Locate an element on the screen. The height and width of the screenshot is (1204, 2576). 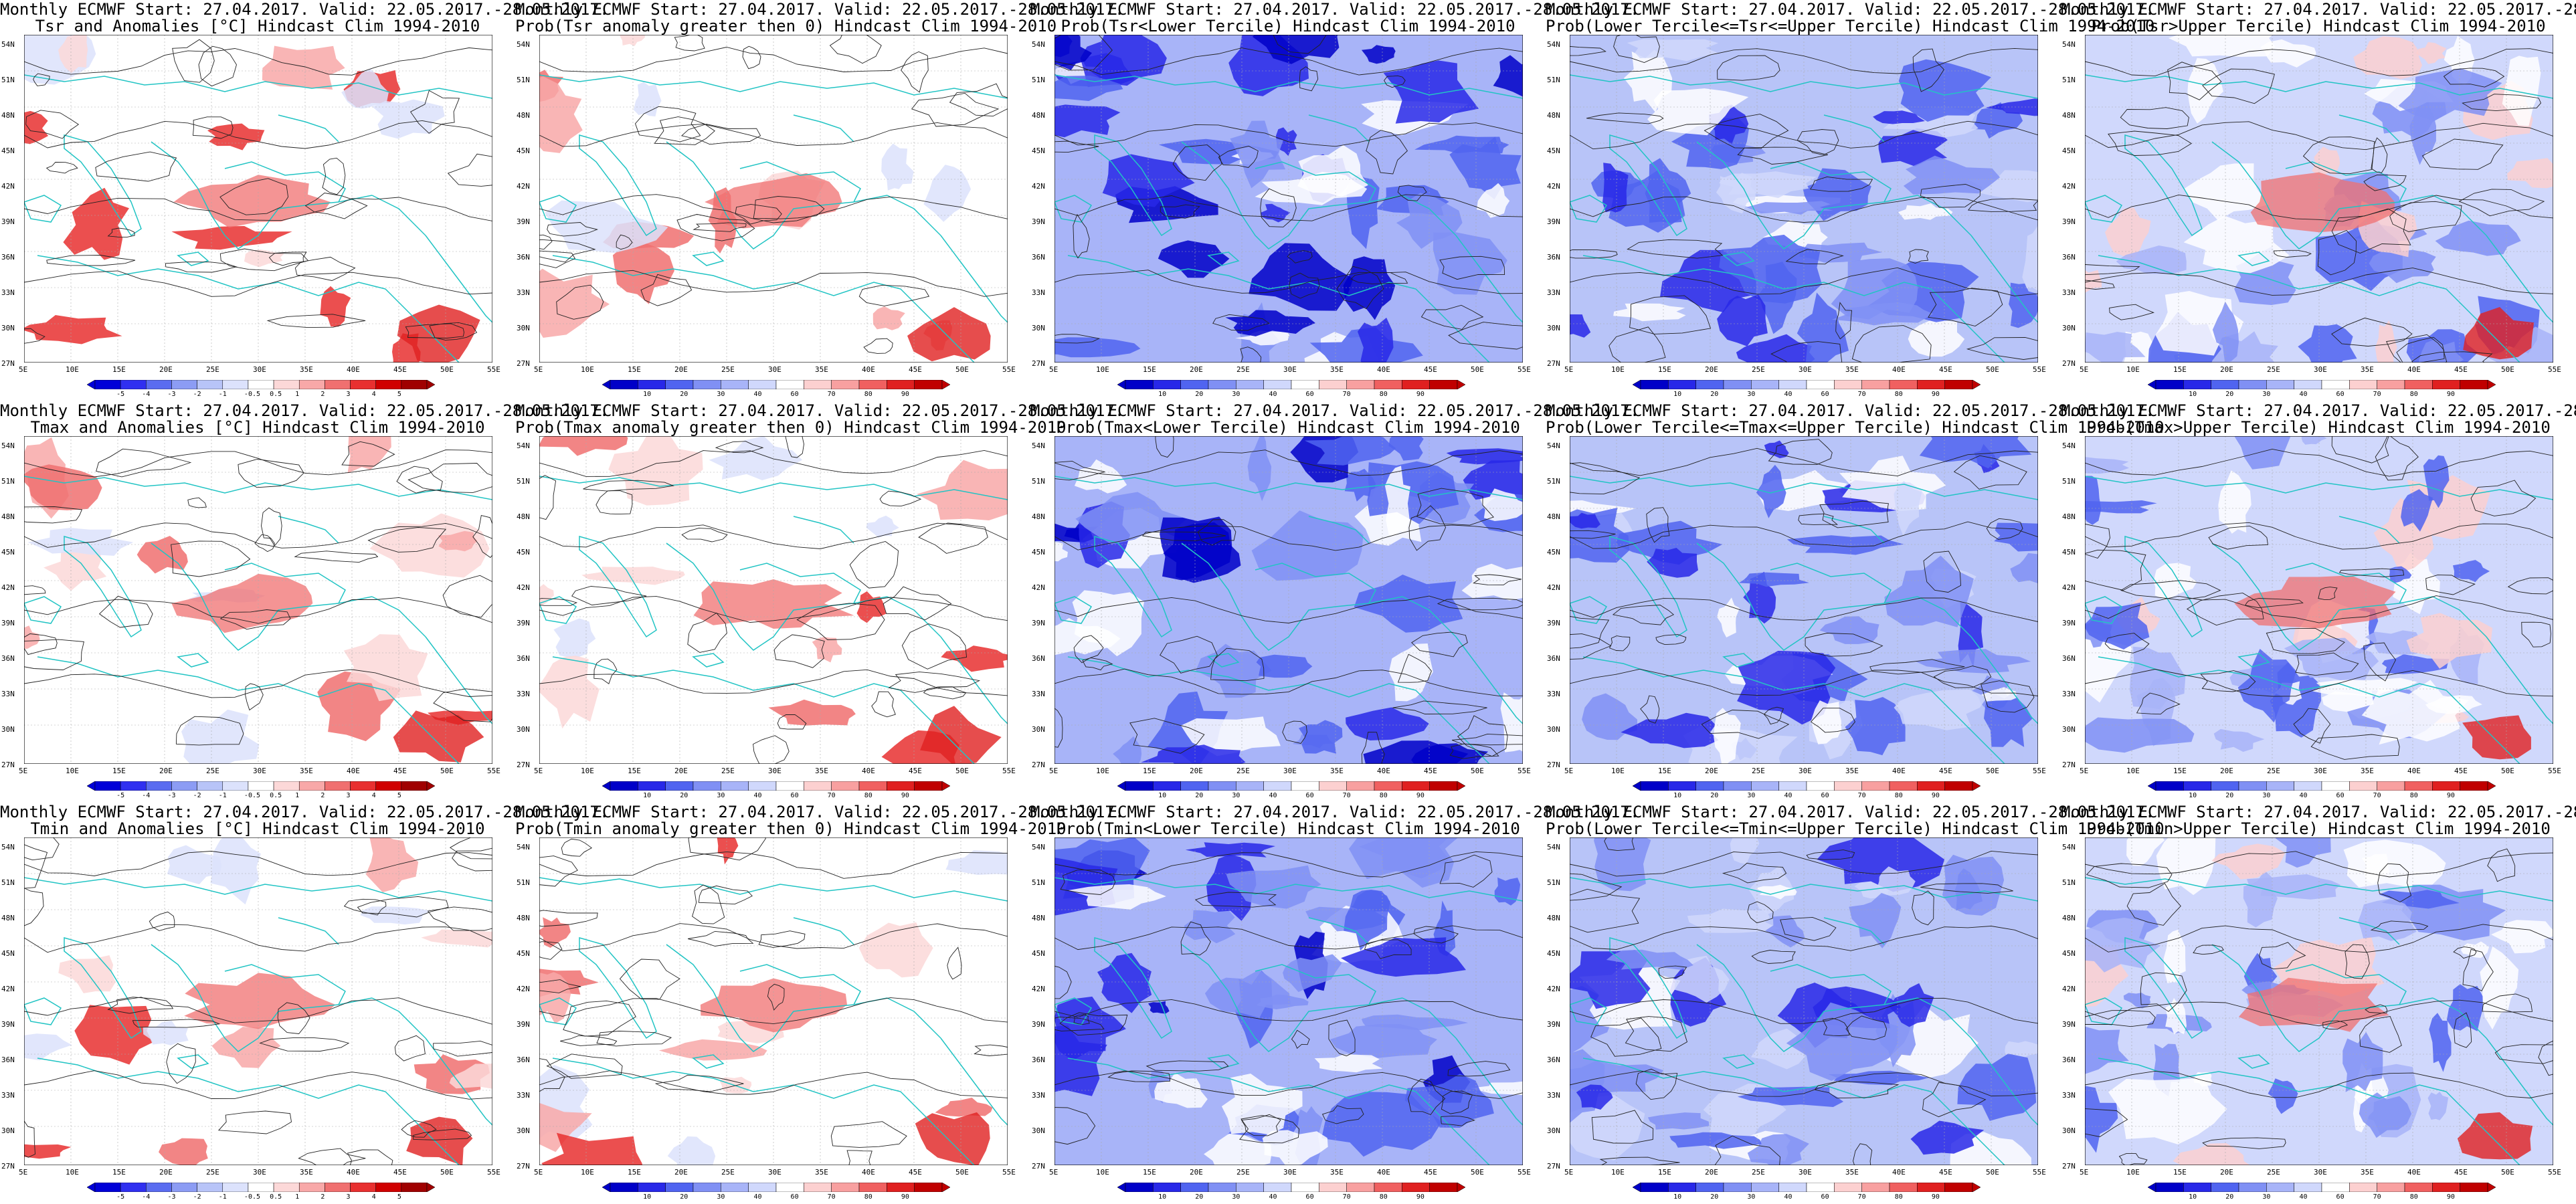
color-bar-label: -0.5 is located at coordinates (252, 1197).